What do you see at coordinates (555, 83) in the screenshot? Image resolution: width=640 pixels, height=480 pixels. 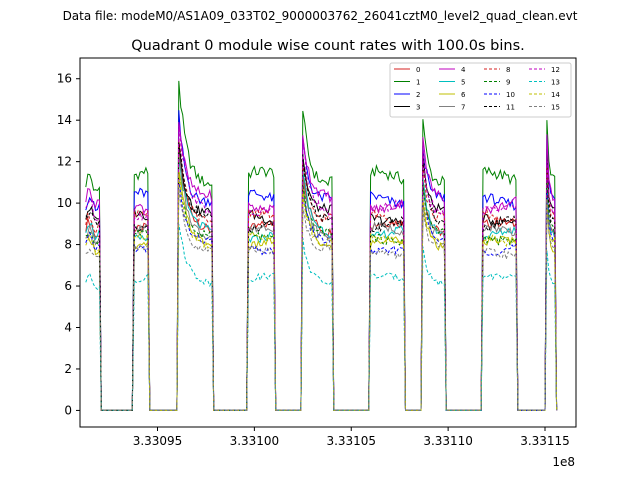 I see `legend-label-13: 13` at bounding box center [555, 83].